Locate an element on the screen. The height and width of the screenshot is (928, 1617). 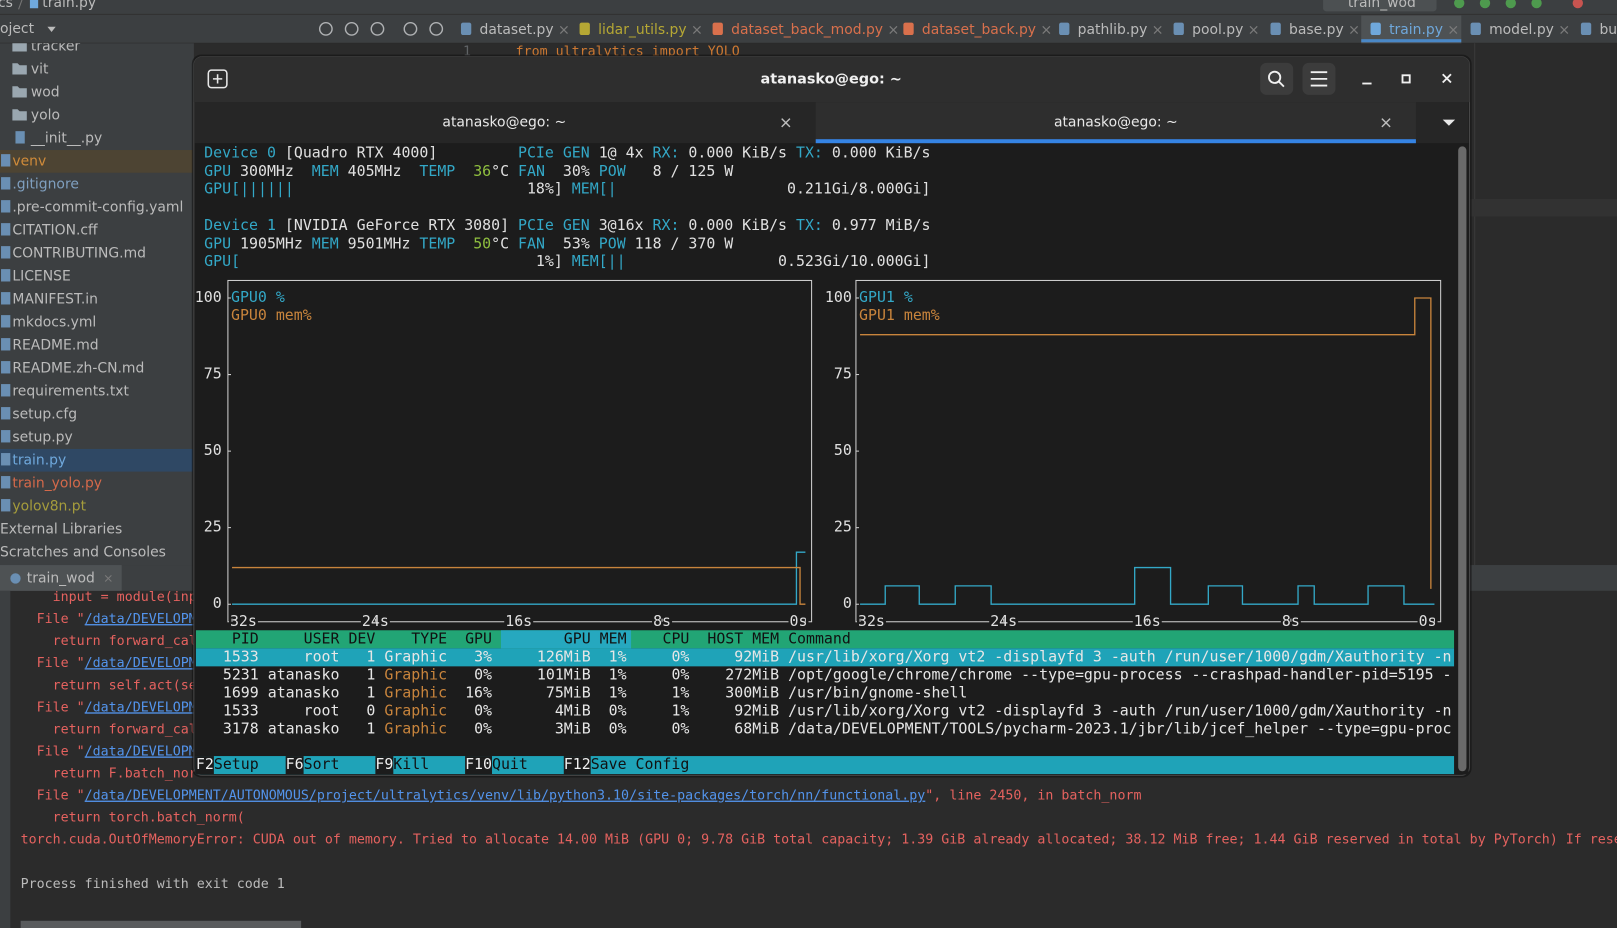
run-config-box is located at coordinates (1380, 6).